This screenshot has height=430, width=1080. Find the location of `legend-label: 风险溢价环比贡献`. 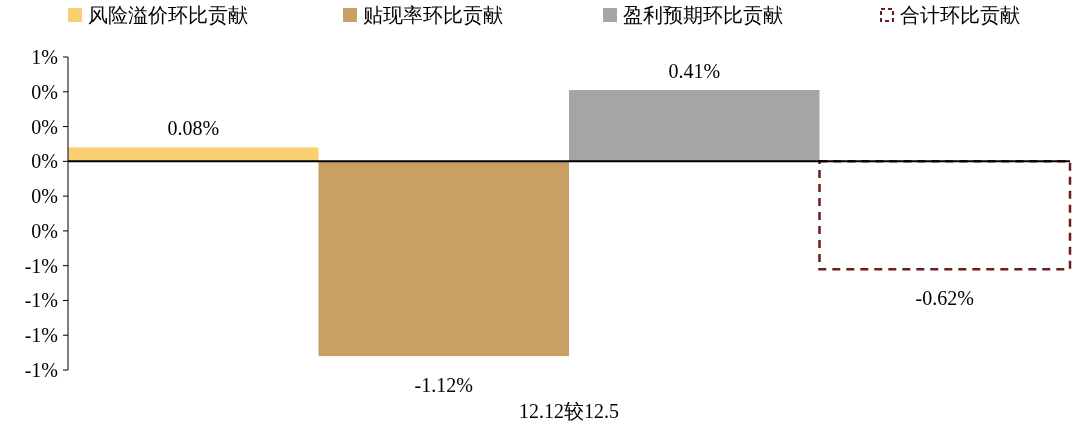

legend-label: 风险溢价环比贡献 is located at coordinates (168, 15).